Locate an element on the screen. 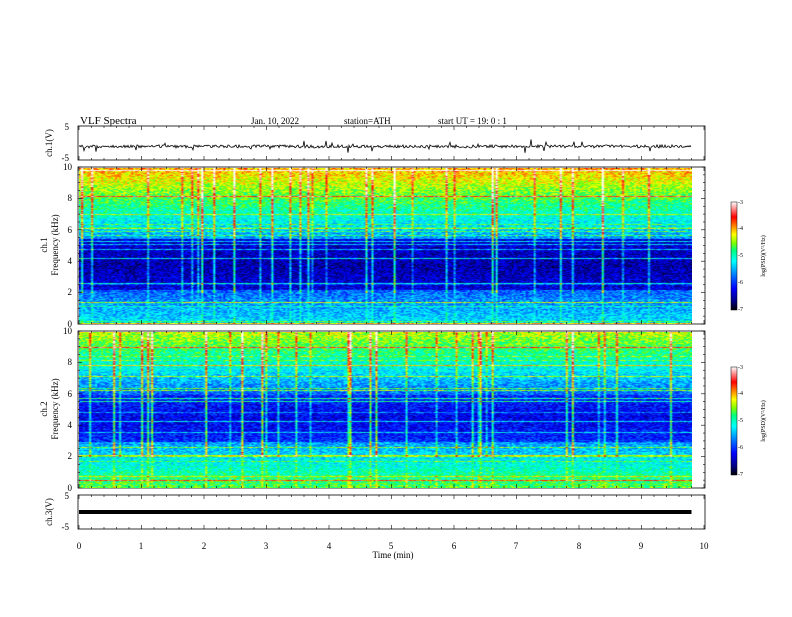 The height and width of the screenshot is (617, 792). ch1-voltage-ylabel: ch.1(V) is located at coordinates (49, 143).